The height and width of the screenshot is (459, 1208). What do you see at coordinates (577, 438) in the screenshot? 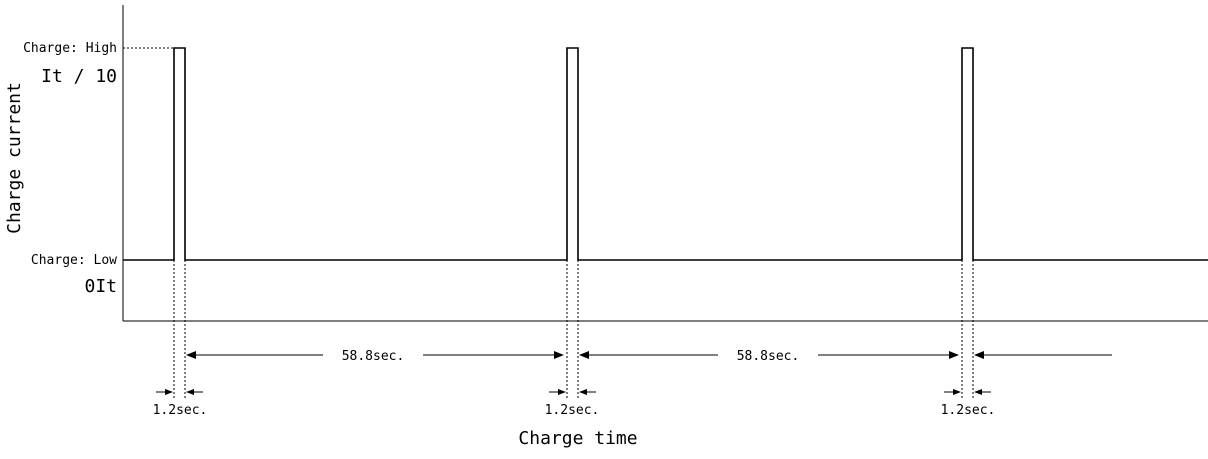
I see `x-axis-title: Charge time` at bounding box center [577, 438].